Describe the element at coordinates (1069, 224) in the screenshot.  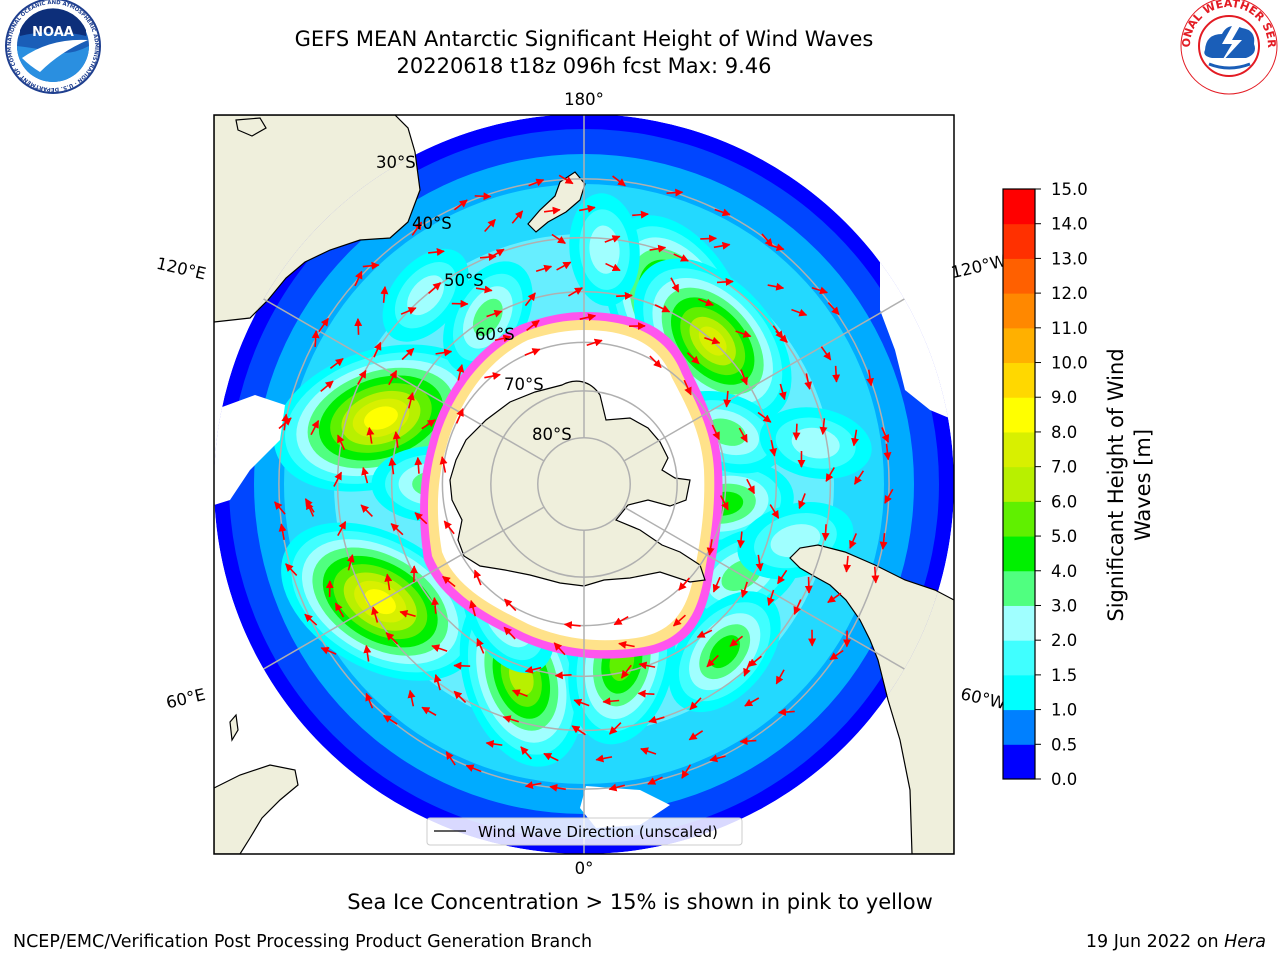
I see `colorbar-tick-label: 14.0` at that location.